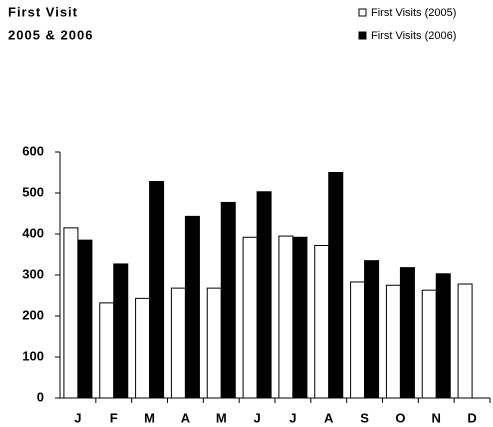 This screenshot has height=427, width=493. What do you see at coordinates (413, 36) in the screenshot?
I see `legend-label: First Visits (2006)` at bounding box center [413, 36].